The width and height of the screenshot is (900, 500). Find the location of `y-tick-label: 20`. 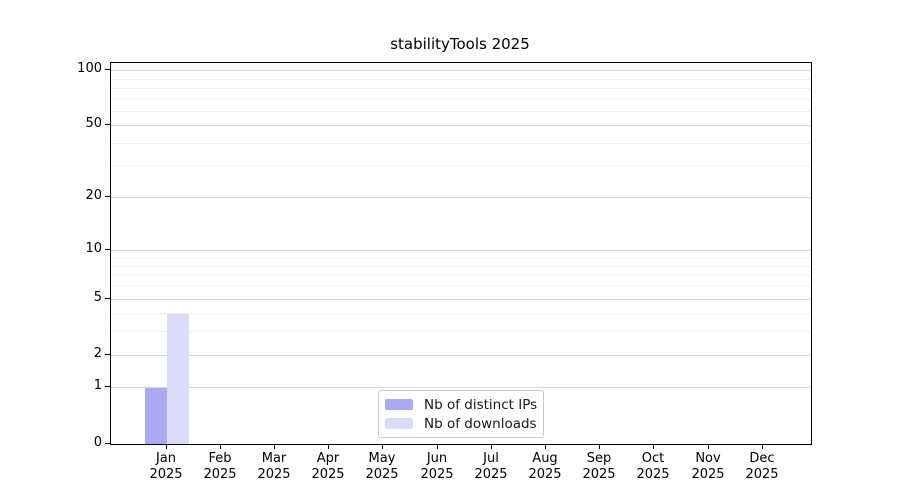

y-tick-label: 20 is located at coordinates (93, 195).